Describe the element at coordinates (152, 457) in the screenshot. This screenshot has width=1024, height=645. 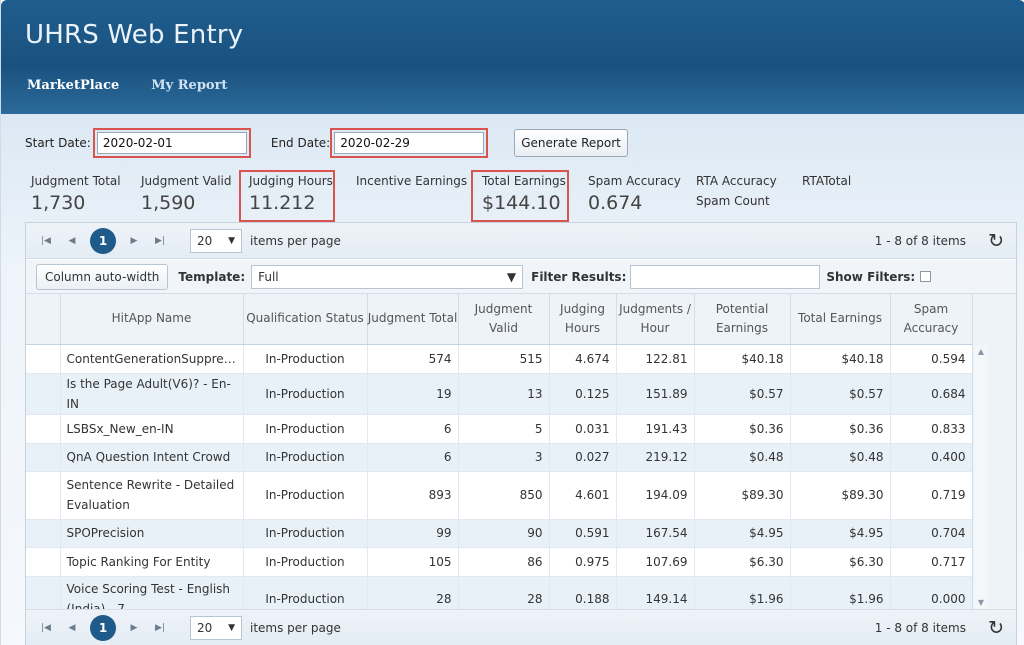
I see `hitapp-name: QnA Question Intent Crowd` at that location.